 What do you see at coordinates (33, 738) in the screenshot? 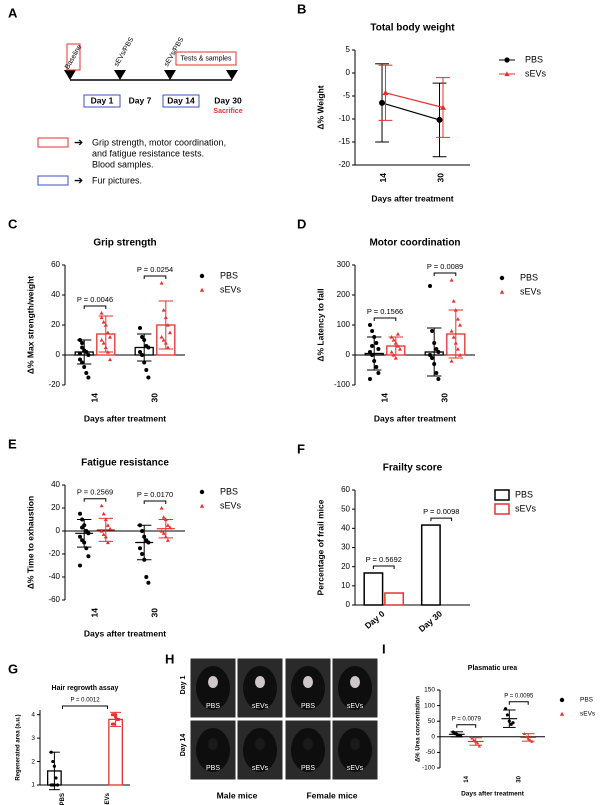
I see `y-tick-label: 3` at bounding box center [33, 738].